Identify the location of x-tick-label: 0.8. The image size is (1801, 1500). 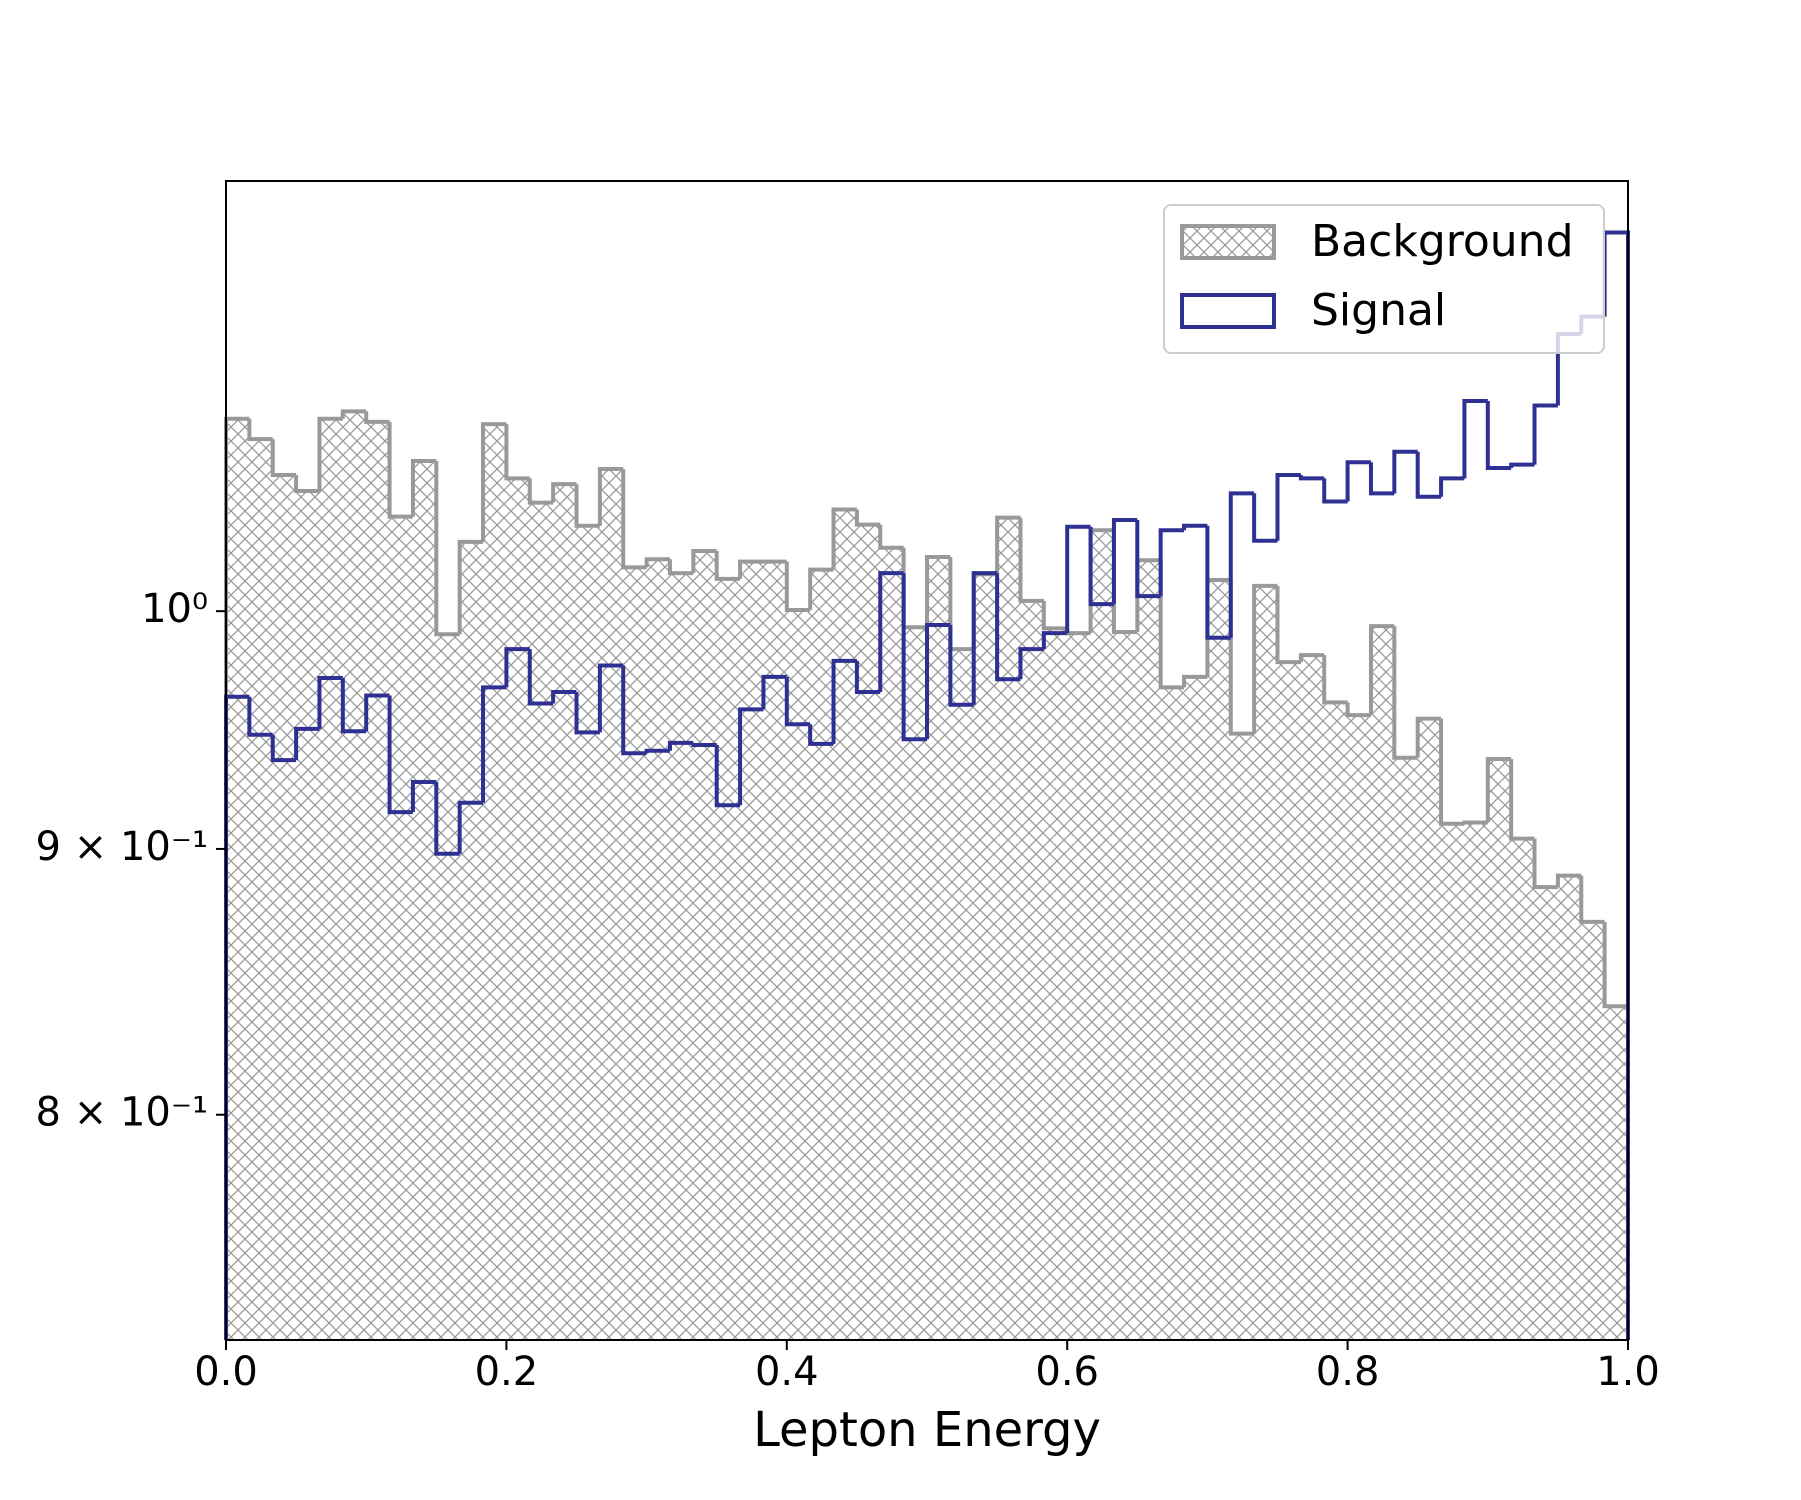
(1348, 1372).